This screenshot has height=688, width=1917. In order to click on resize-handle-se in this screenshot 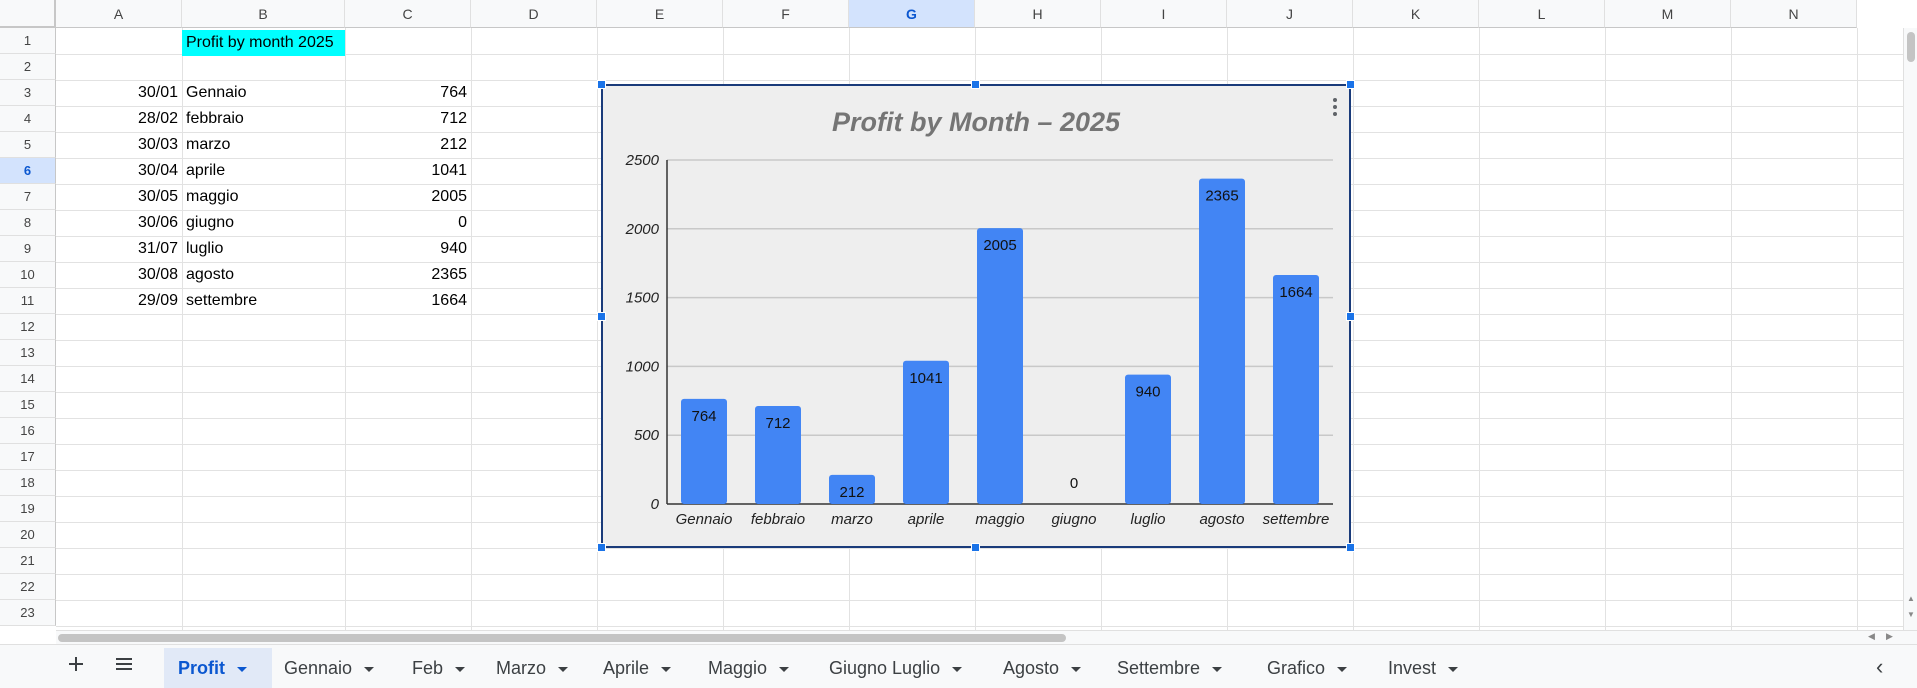, I will do `click(1350, 547)`.